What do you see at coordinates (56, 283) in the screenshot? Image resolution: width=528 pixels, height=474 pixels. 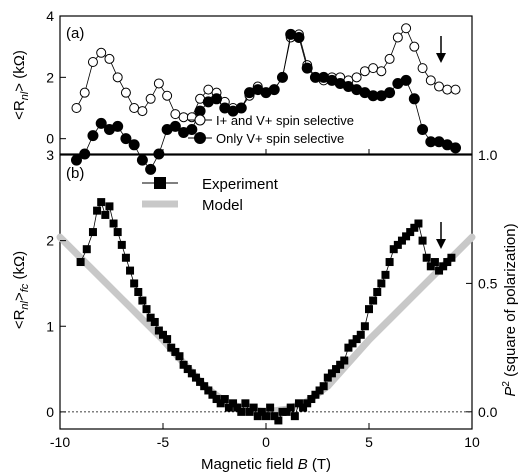 I see `panel-b-left-y-ticks: 0 1 2 3` at bounding box center [56, 283].